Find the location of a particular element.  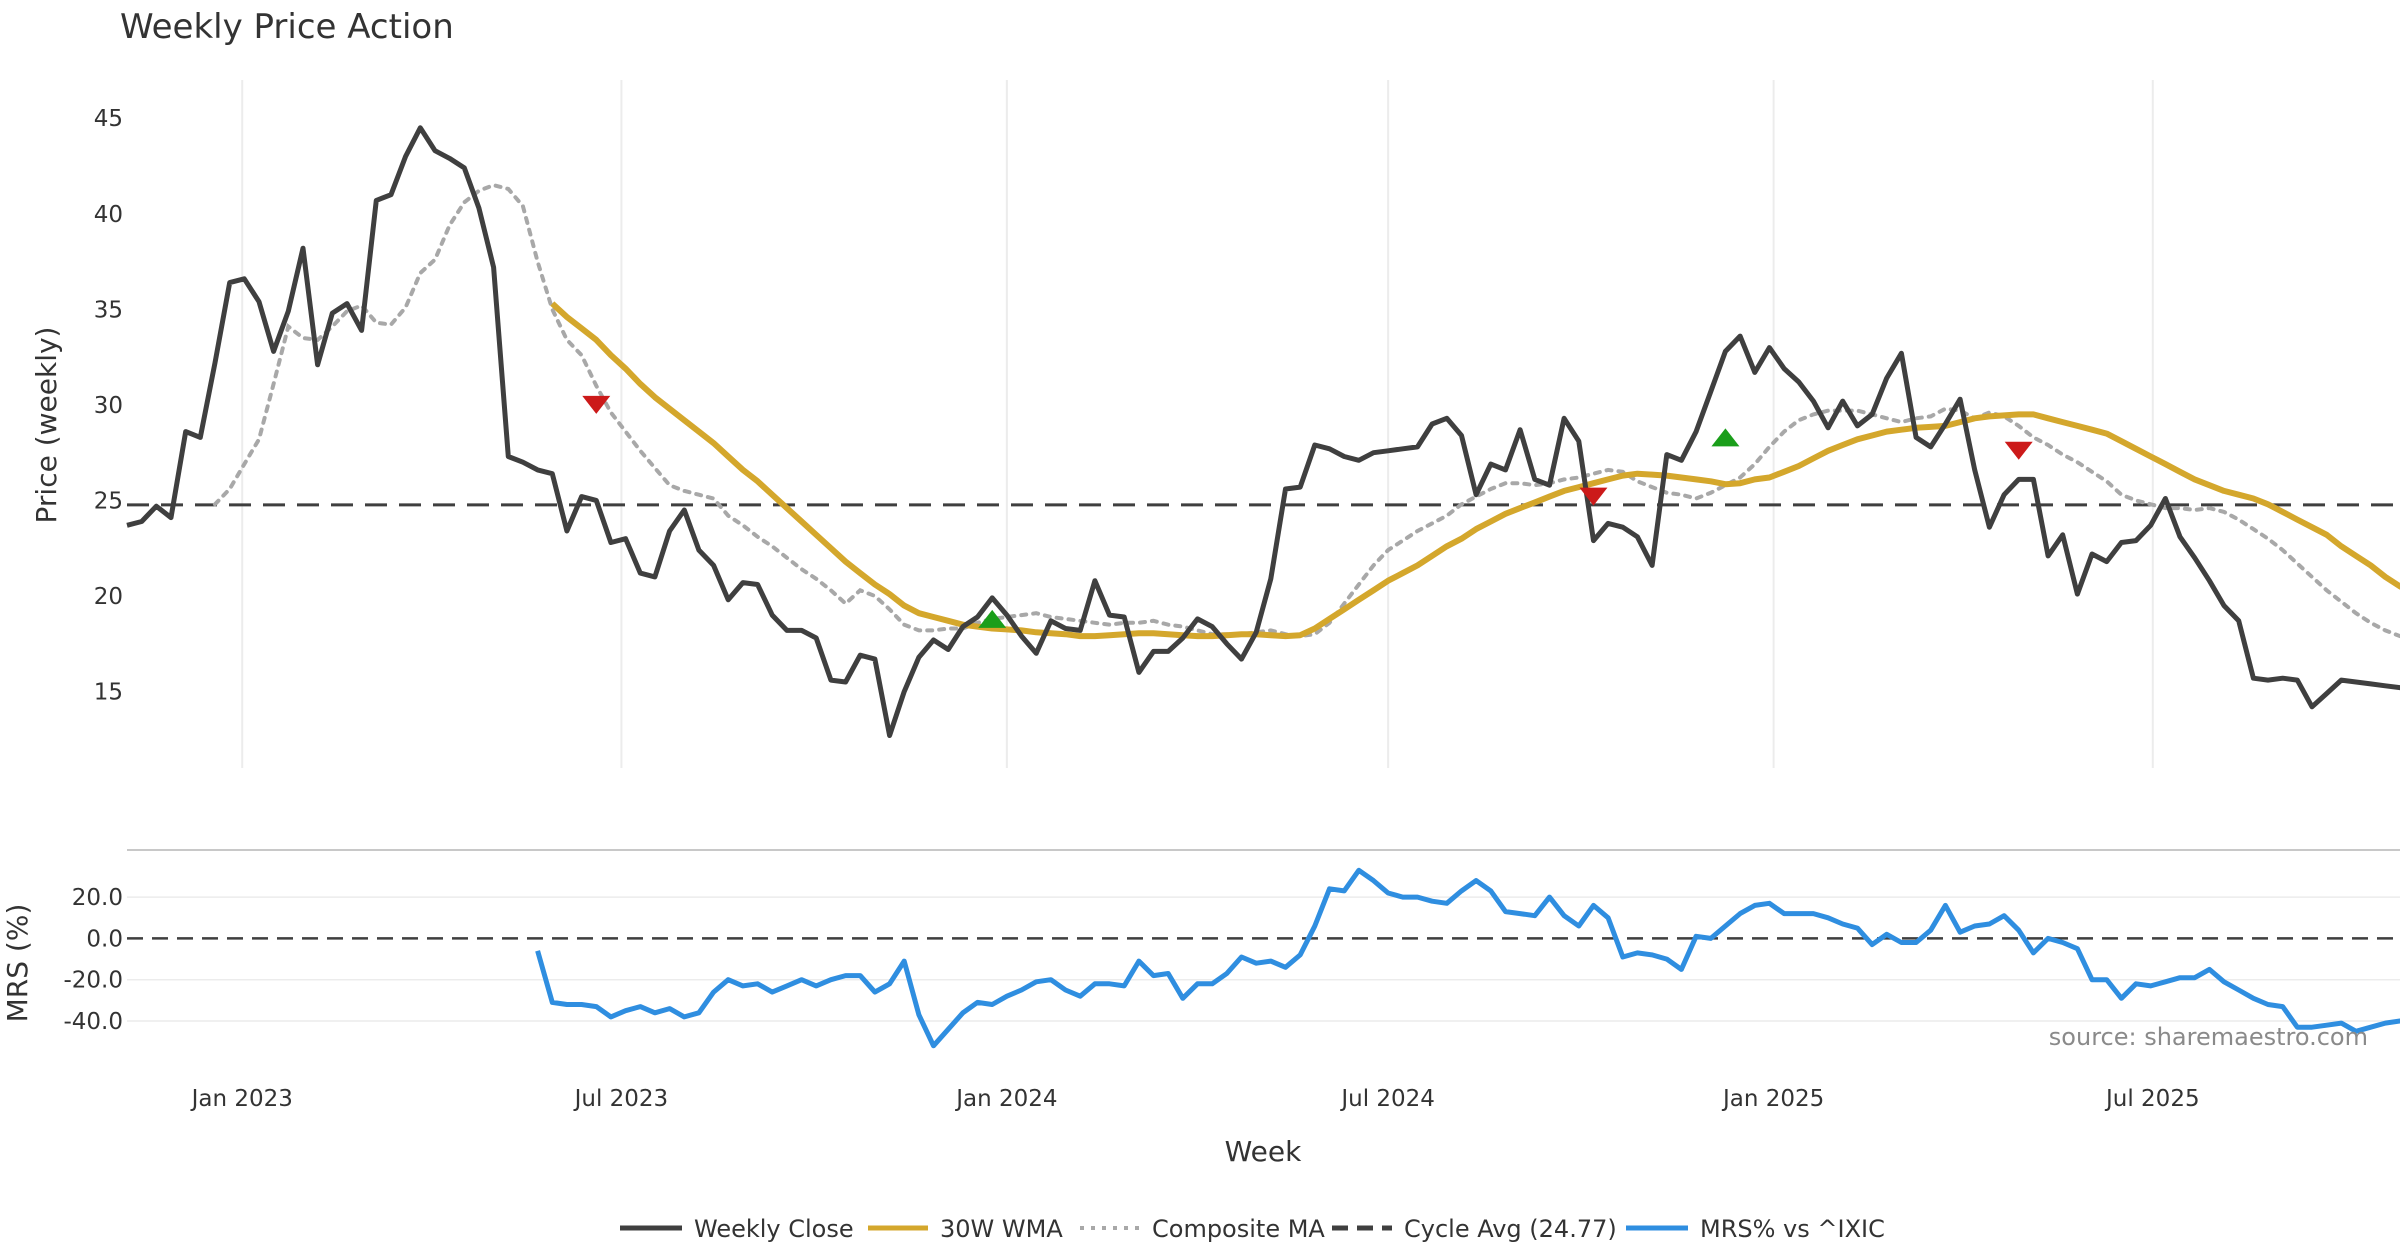

price-y-tick-5: 40 is located at coordinates (108, 215).